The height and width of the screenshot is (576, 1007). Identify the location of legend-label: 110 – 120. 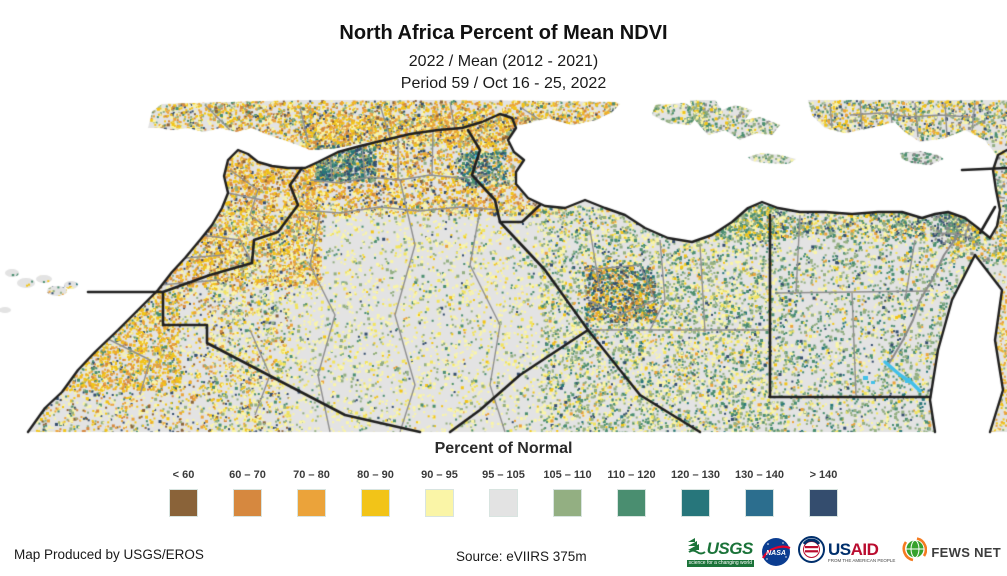
(631, 475).